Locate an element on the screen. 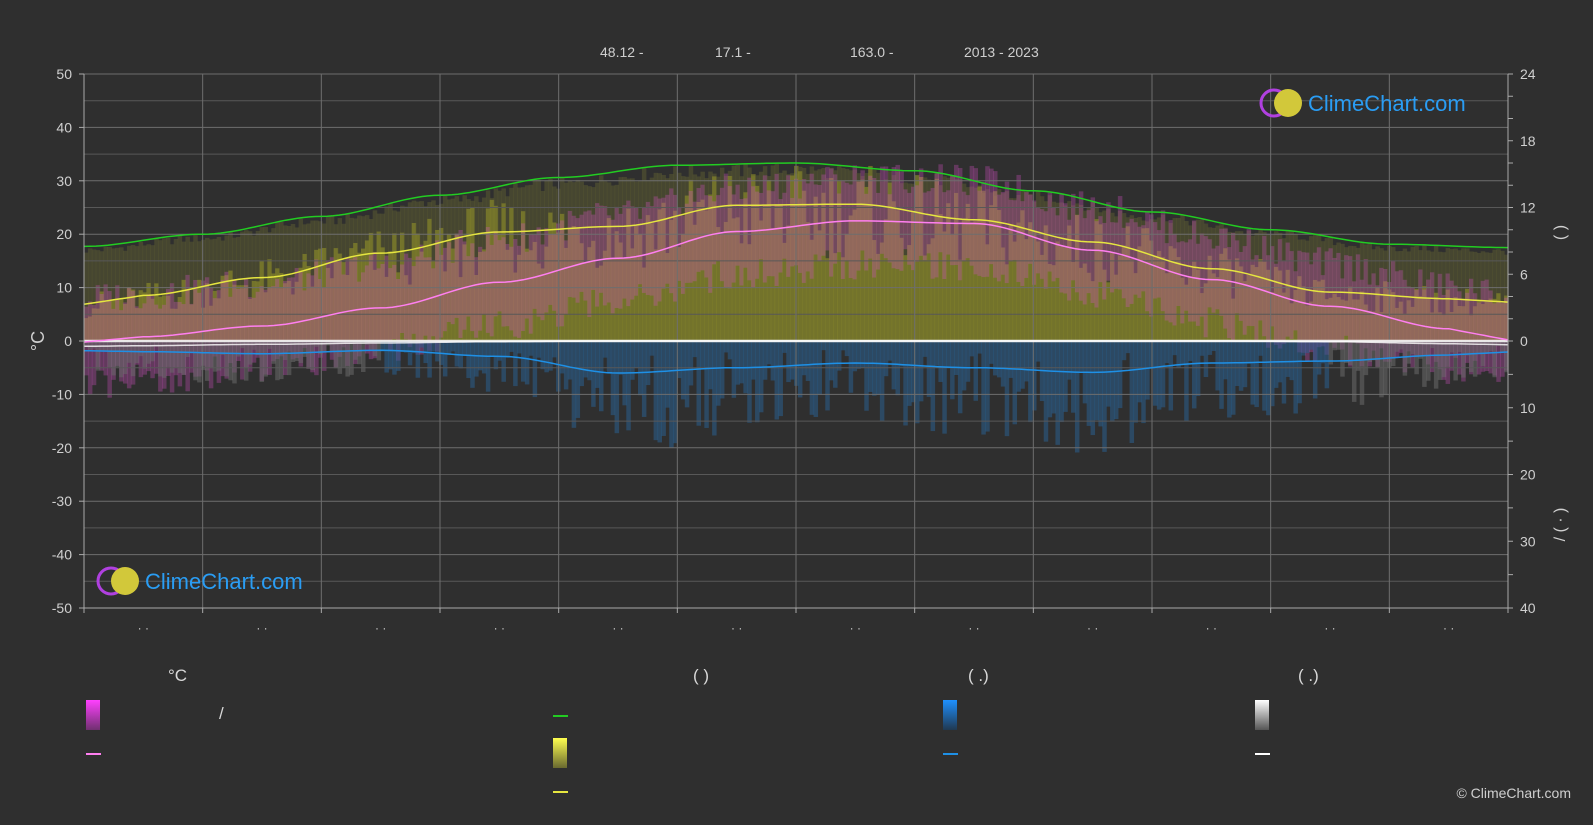 The width and height of the screenshot is (1593, 825). header-longitude: 17.1 - is located at coordinates (733, 52).